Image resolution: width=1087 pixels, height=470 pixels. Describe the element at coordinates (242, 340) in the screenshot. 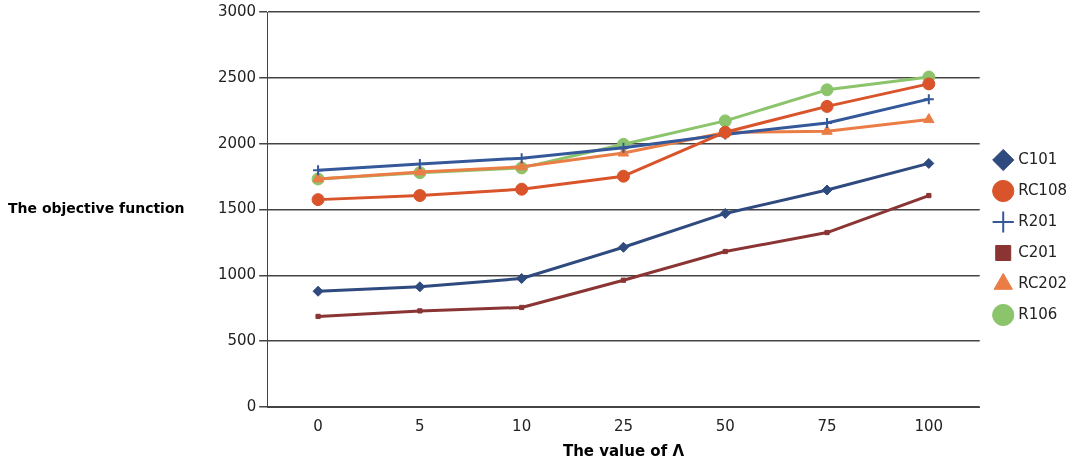

I see `y-tick-label: 500` at that location.